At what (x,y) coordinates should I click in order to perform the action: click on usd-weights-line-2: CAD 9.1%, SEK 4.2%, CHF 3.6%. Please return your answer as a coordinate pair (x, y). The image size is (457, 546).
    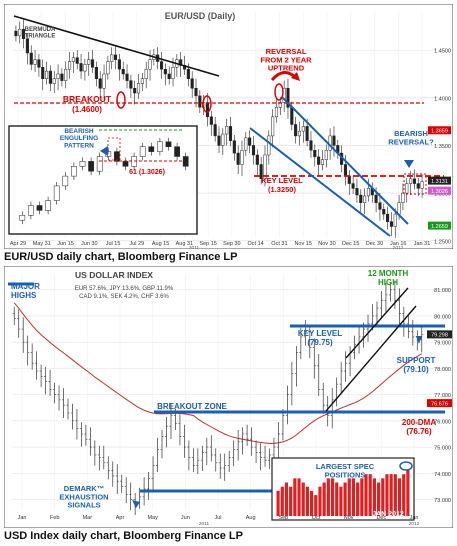
    Looking at the image, I should click on (124, 297).